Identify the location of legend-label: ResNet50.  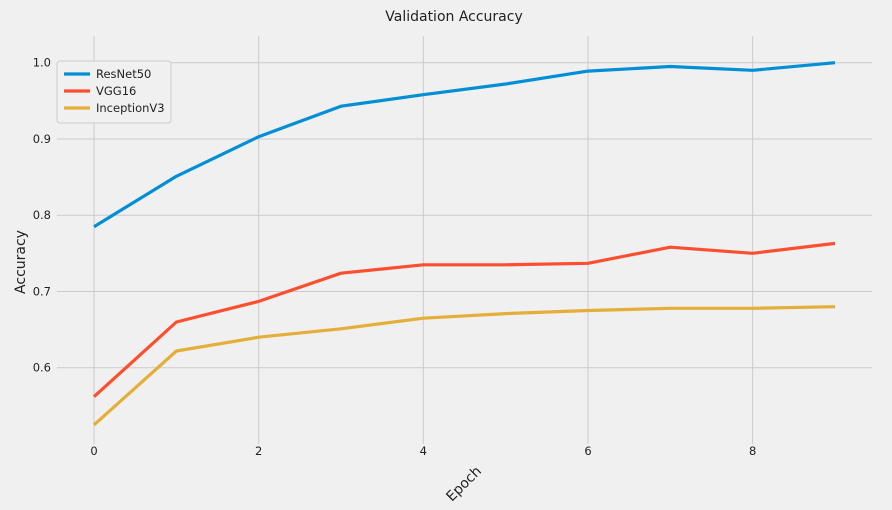
(123, 74).